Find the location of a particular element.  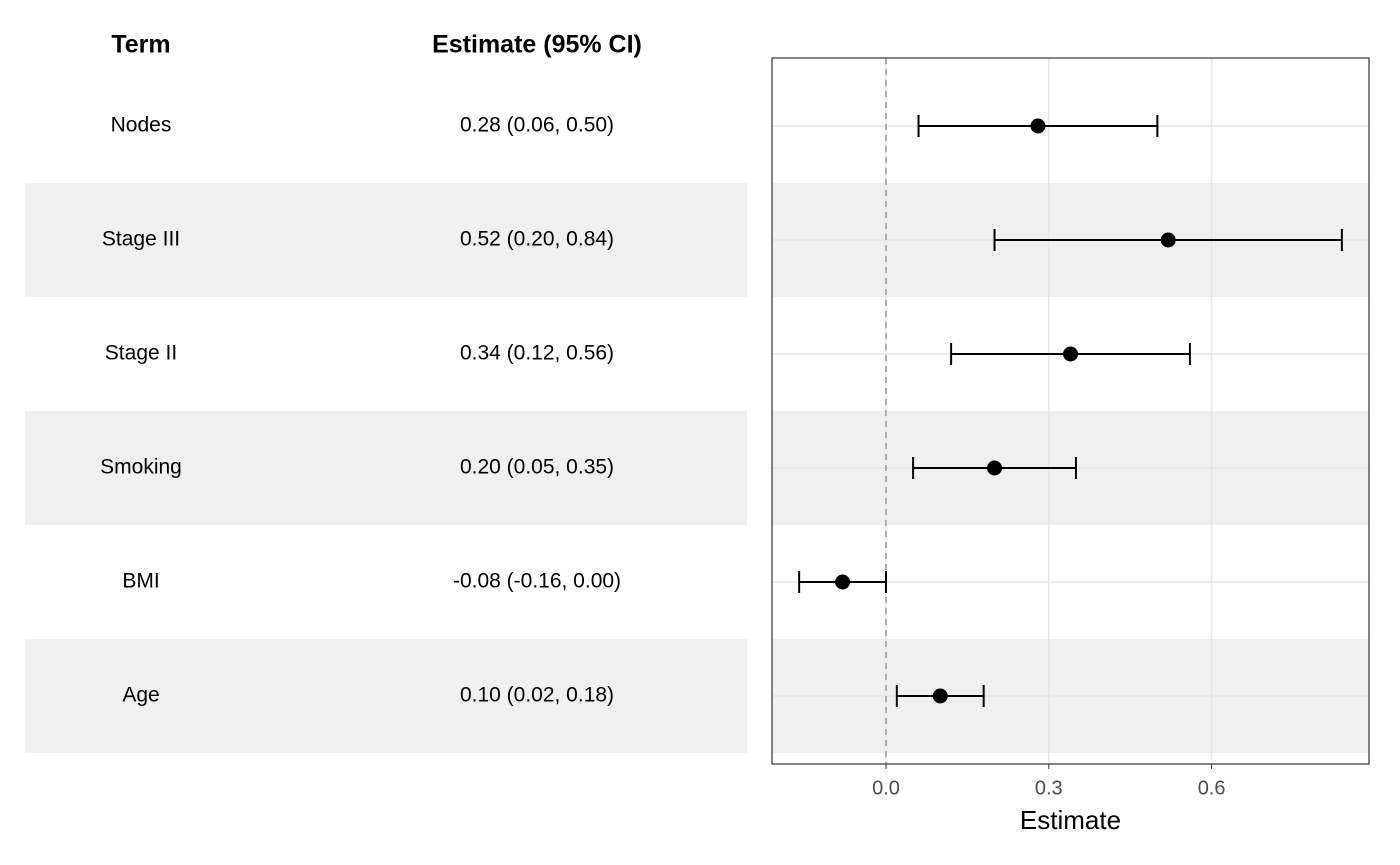

term-label: Stage II is located at coordinates (141, 353).